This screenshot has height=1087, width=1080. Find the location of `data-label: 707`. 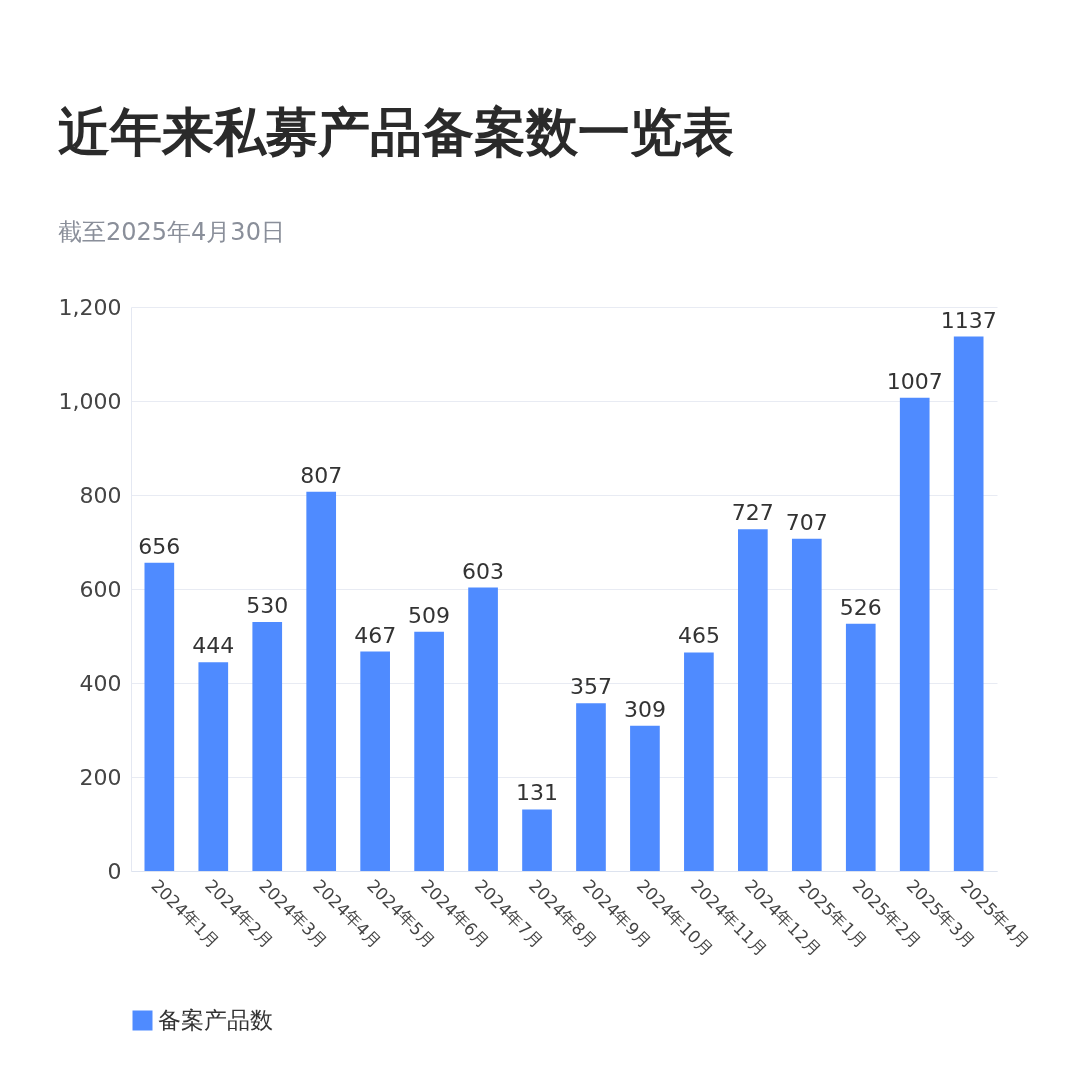

data-label: 707 is located at coordinates (806, 522).